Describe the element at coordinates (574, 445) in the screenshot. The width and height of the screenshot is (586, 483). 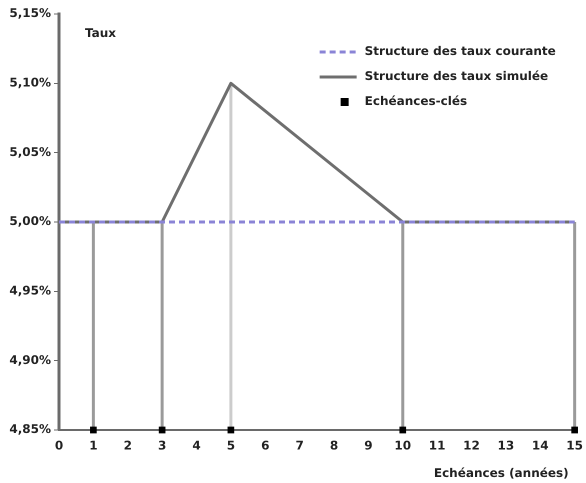
I see `x-tick-label: 15` at that location.